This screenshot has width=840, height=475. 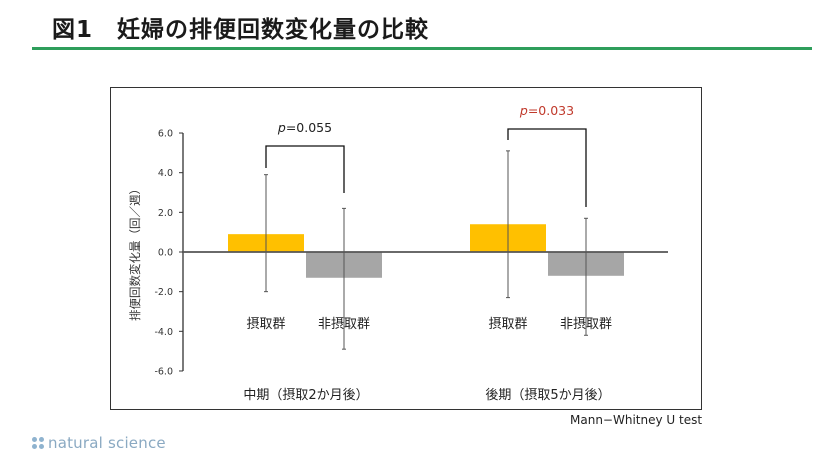 What do you see at coordinates (304, 127) in the screenshot?
I see `p-value-label: p=0.055` at bounding box center [304, 127].